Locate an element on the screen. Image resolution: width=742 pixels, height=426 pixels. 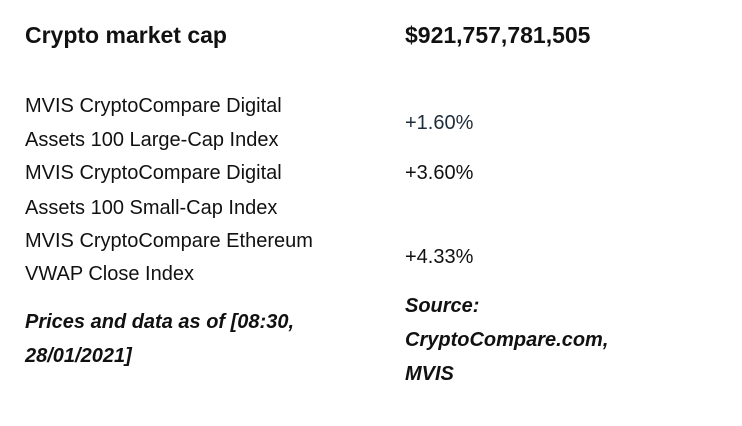
index-name-line2: Assets 100 Small-Cap Index is located at coordinates (151, 208).